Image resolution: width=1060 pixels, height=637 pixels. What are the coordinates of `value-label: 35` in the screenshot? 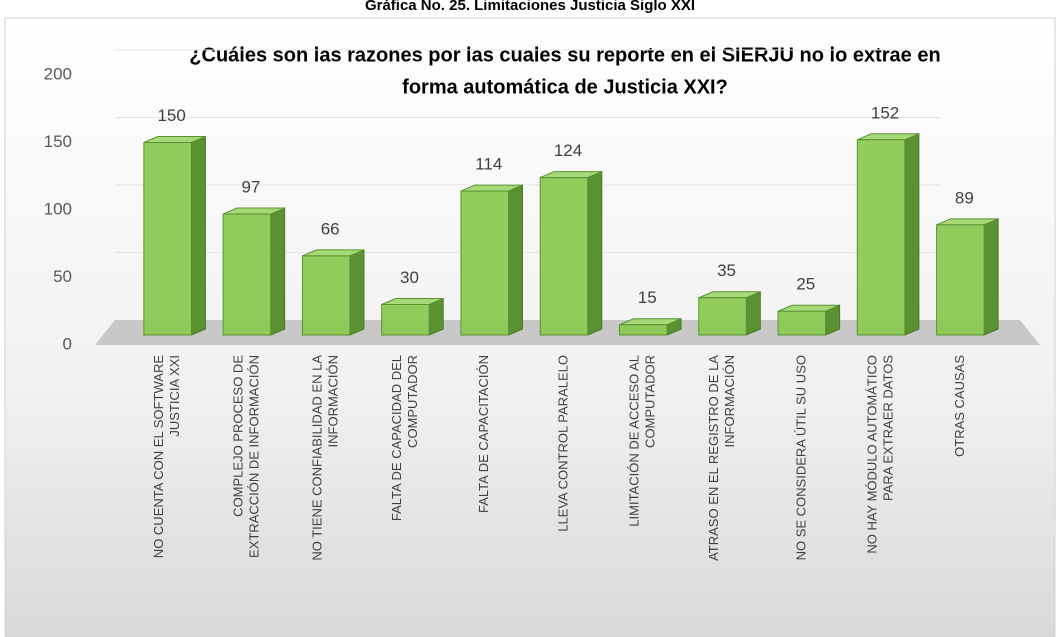 It's located at (726, 270).